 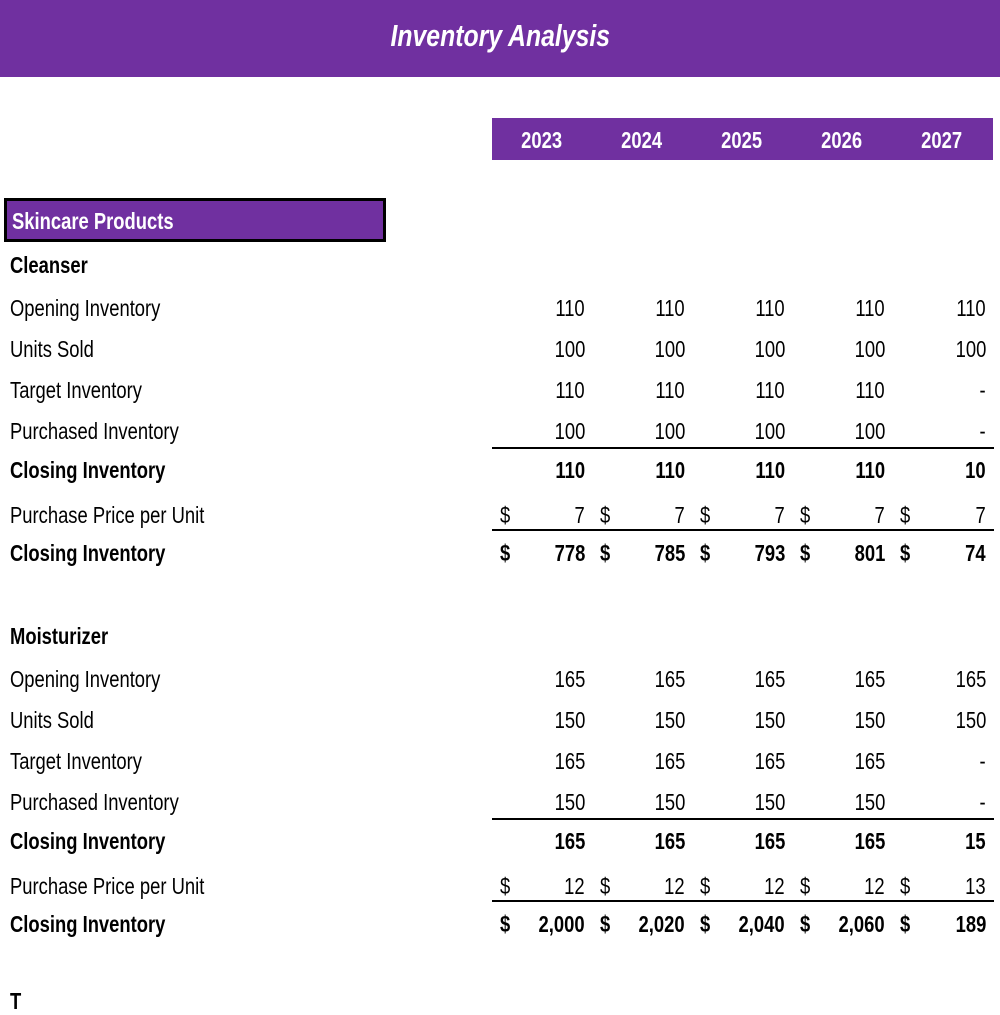 I want to click on year-header-2026: 2026, so click(x=842, y=140).